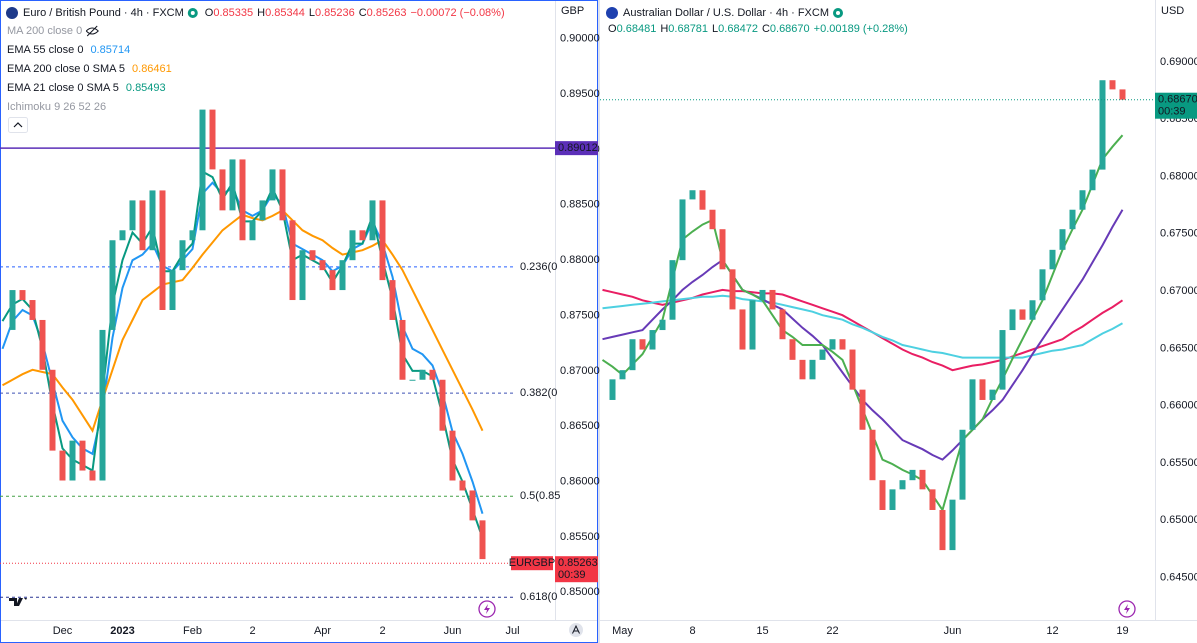 Image resolution: width=1197 pixels, height=643 pixels. I want to click on auto-scale-icon, so click(576, 629).